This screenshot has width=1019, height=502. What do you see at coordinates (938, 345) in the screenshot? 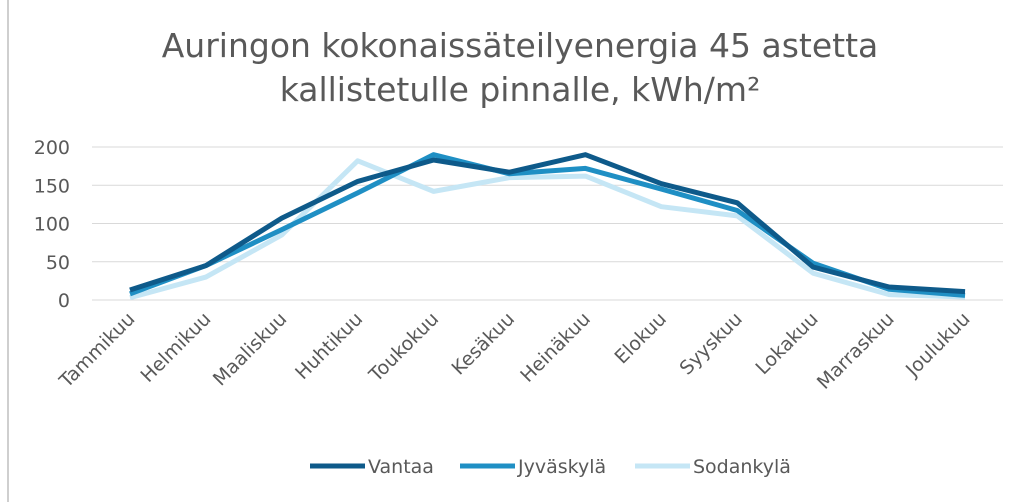
I see `x-tick-label: Joulukuu` at bounding box center [938, 345].